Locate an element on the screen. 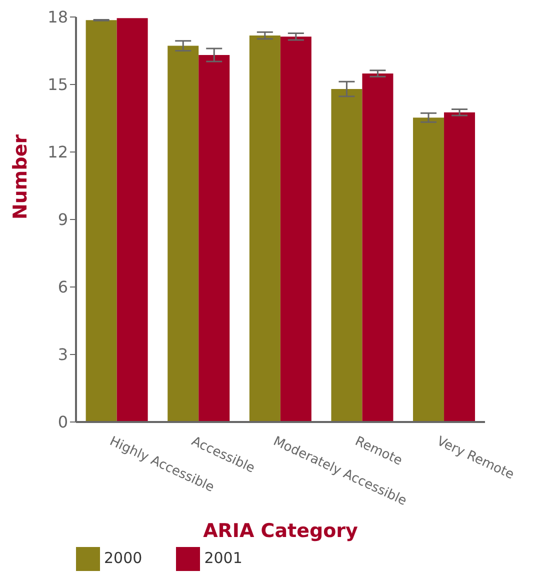 This screenshot has width=537, height=579. y-tick-label: 0 is located at coordinates (63, 422).